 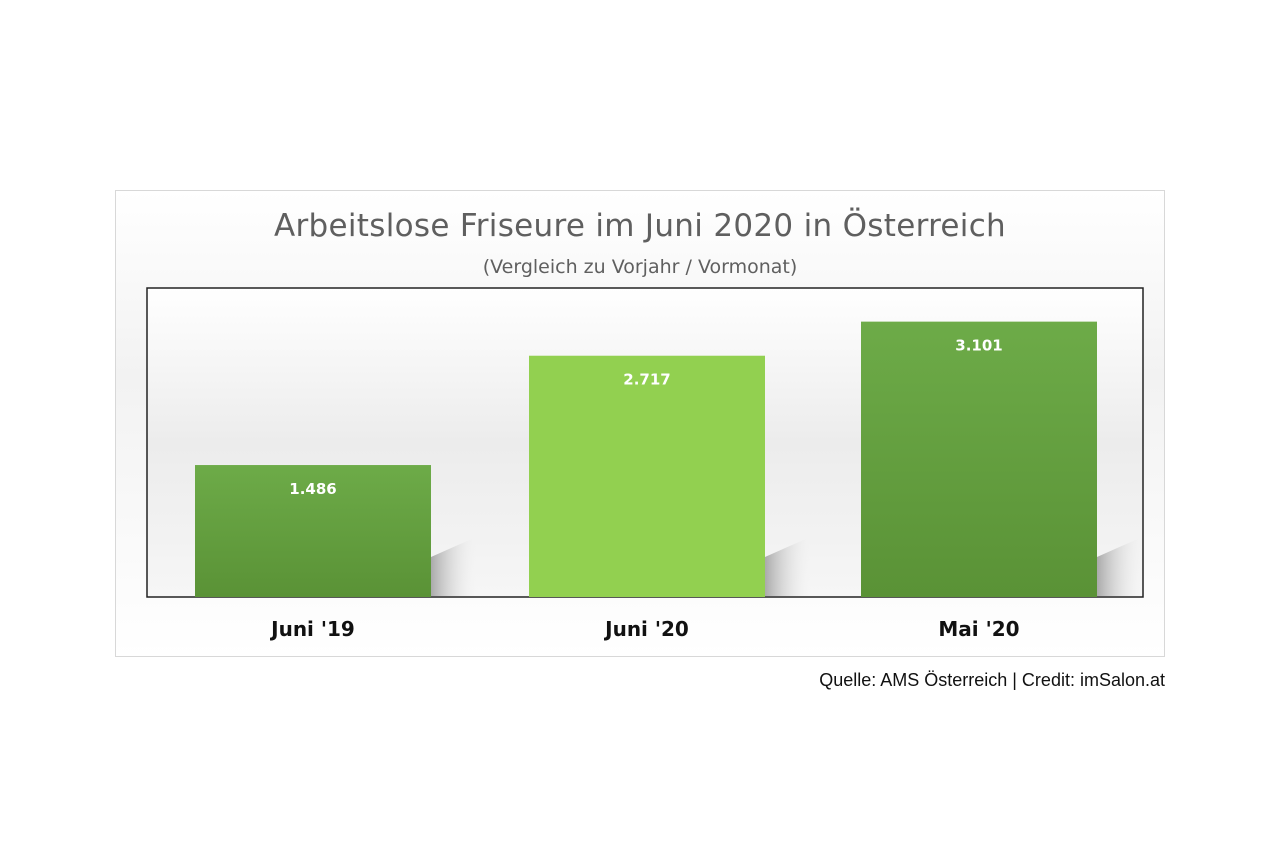 What do you see at coordinates (640, 267) in the screenshot?
I see `chart-subtitle: (Vergleich zu Vorjahr / Vormonat)` at bounding box center [640, 267].